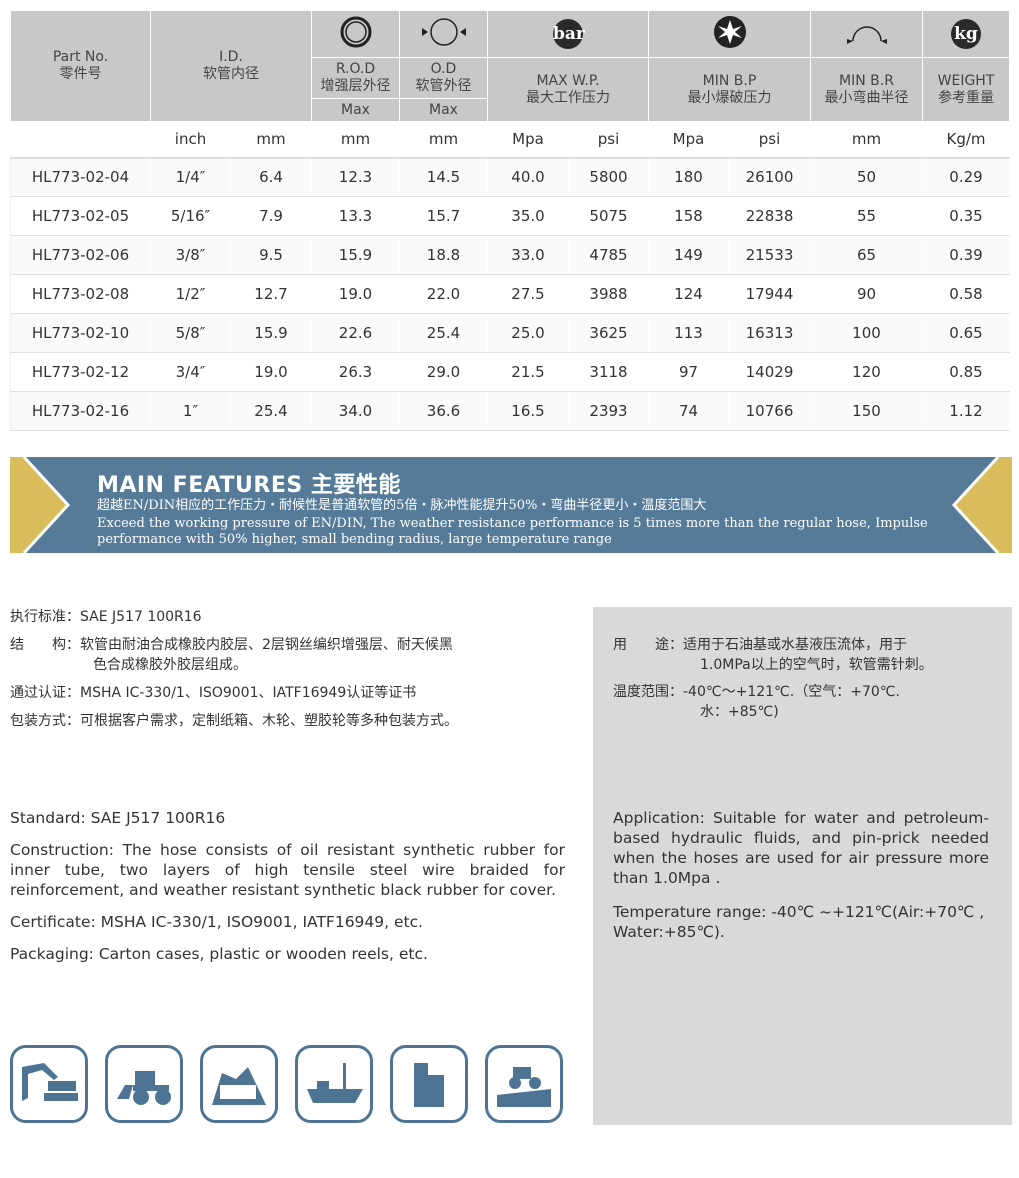 The image size is (1019, 1178). I want to click on zh-application: 用 途：适用于石油基或水基液压流体，用于, so click(760, 645).